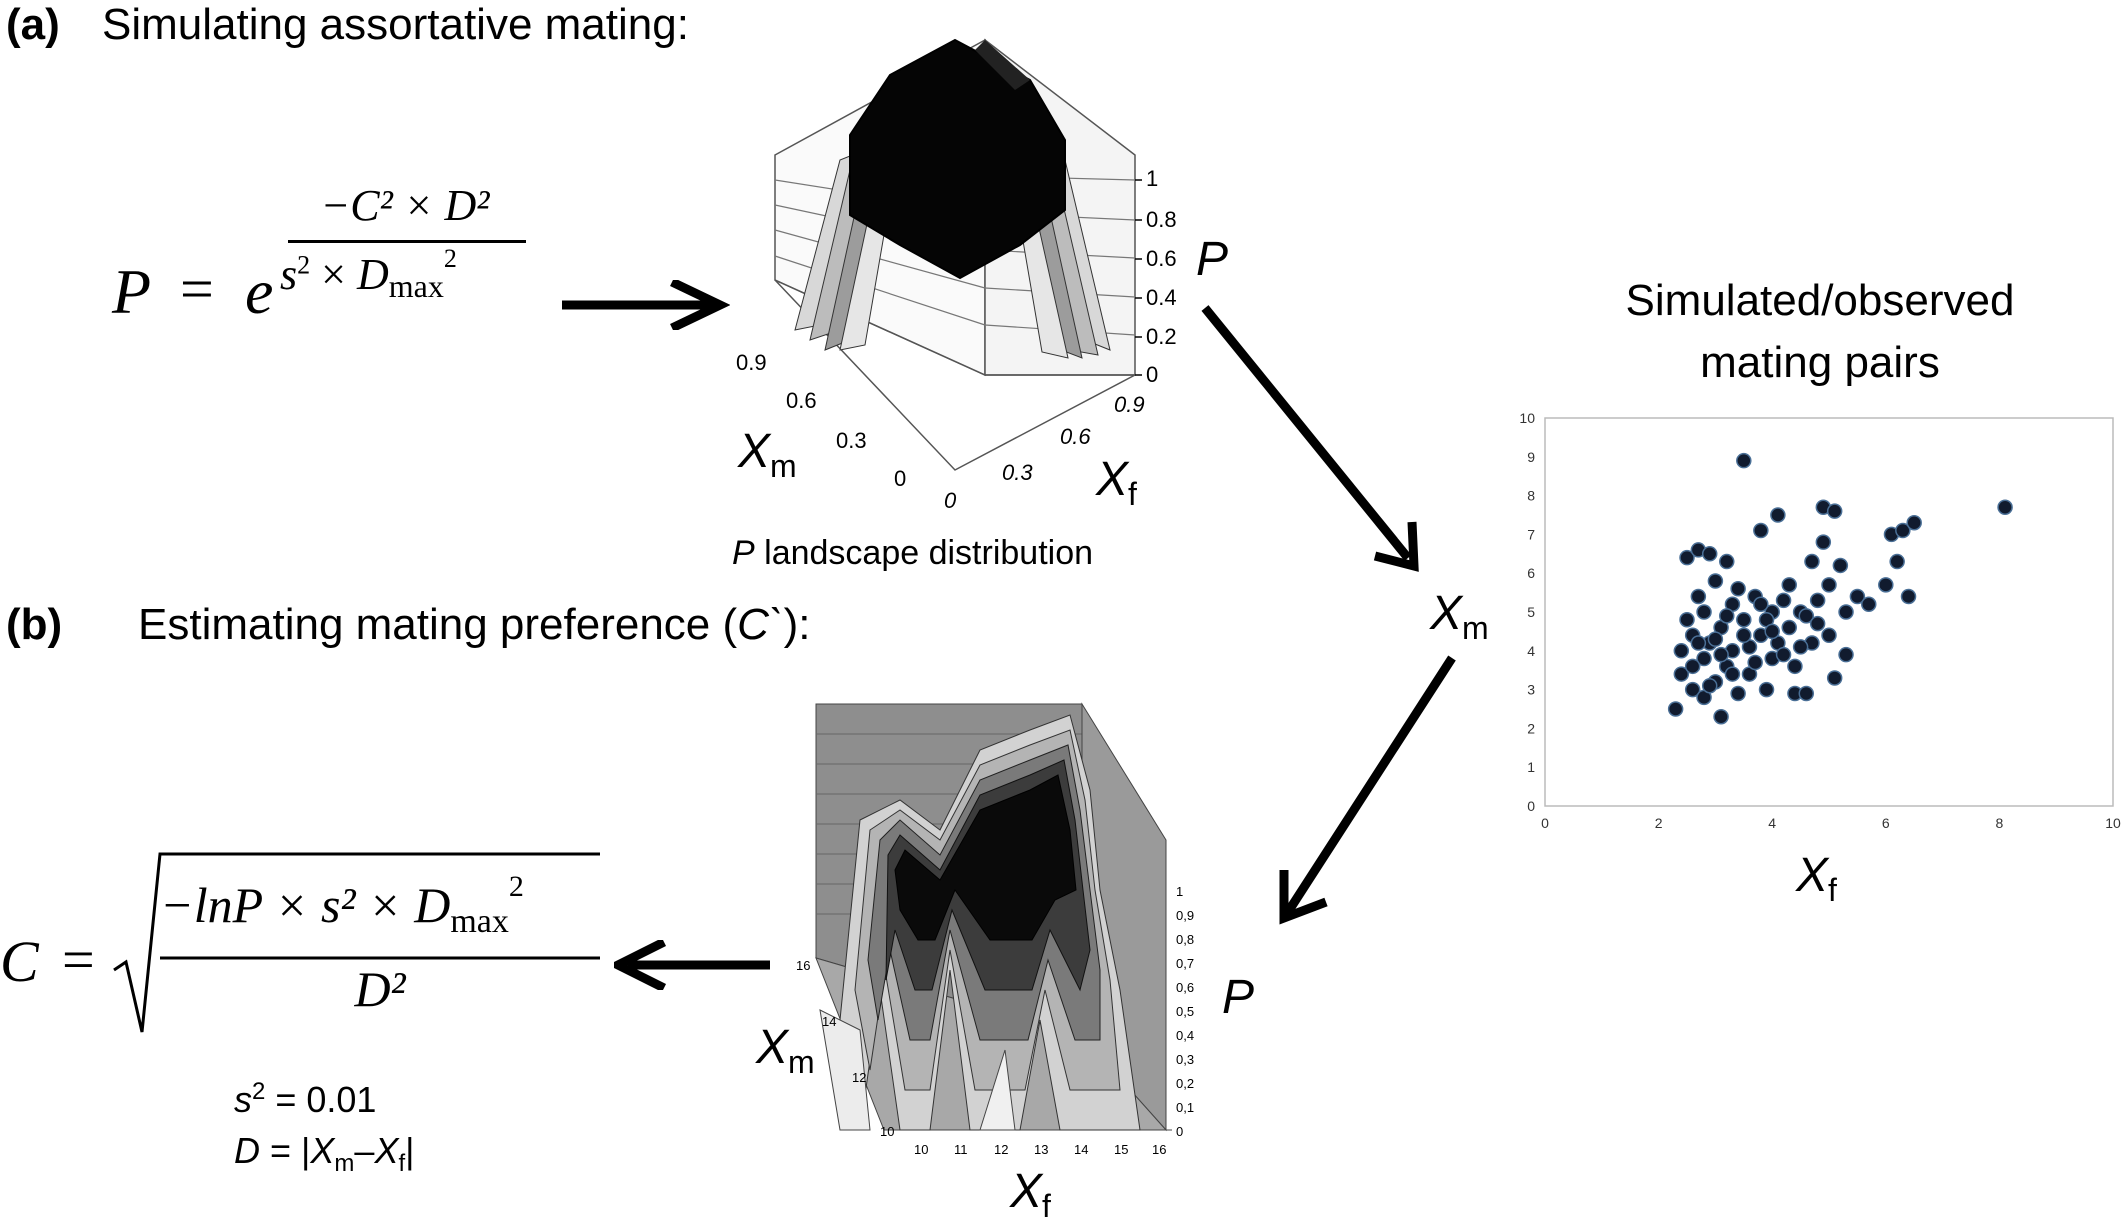 Image resolution: width=2128 pixels, height=1226 pixels. What do you see at coordinates (33, 24) in the screenshot?
I see `panel-a-label: (a)` at bounding box center [33, 24].